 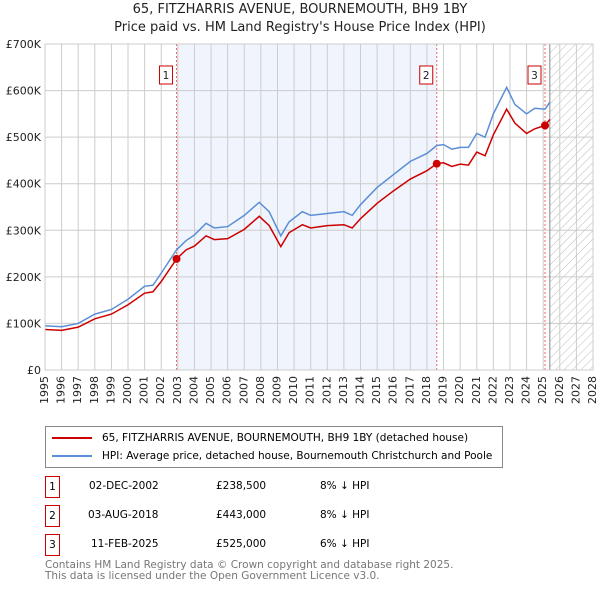 I want to click on x-tick-label: 2022, so click(x=492, y=390).